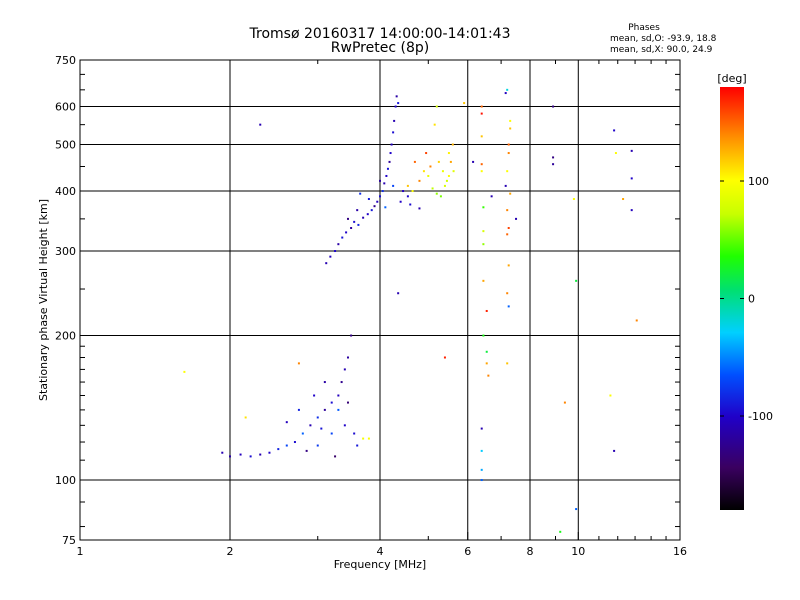 The image size is (800, 600). I want to click on x-tick-label: 10, so click(578, 551).